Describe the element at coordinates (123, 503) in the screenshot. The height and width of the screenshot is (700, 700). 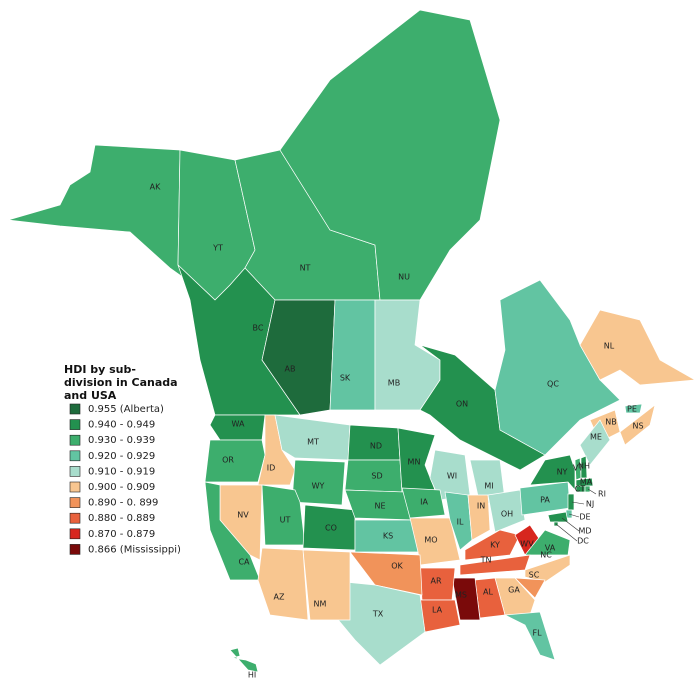
I see `legend-label: 0.890 - 0. 899` at that location.